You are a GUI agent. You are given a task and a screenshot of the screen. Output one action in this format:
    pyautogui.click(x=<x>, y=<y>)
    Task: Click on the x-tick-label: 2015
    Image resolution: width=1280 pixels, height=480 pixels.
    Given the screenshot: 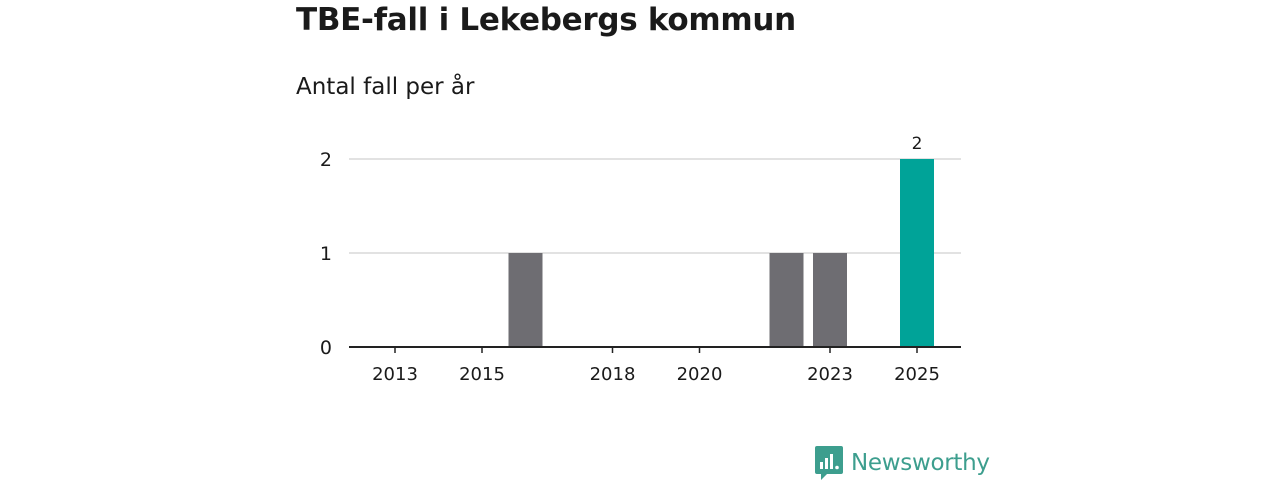 What is the action you would take?
    pyautogui.click(x=482, y=374)
    